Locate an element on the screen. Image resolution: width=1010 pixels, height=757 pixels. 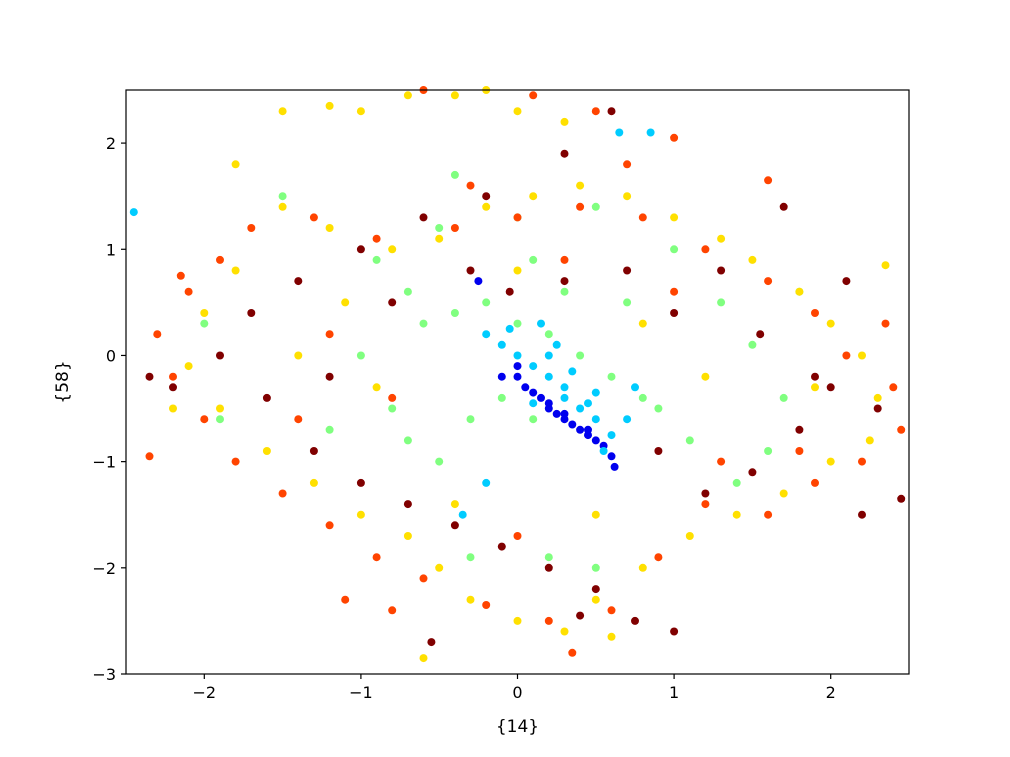
y-tick-label: −3 is located at coordinates (104, 674).